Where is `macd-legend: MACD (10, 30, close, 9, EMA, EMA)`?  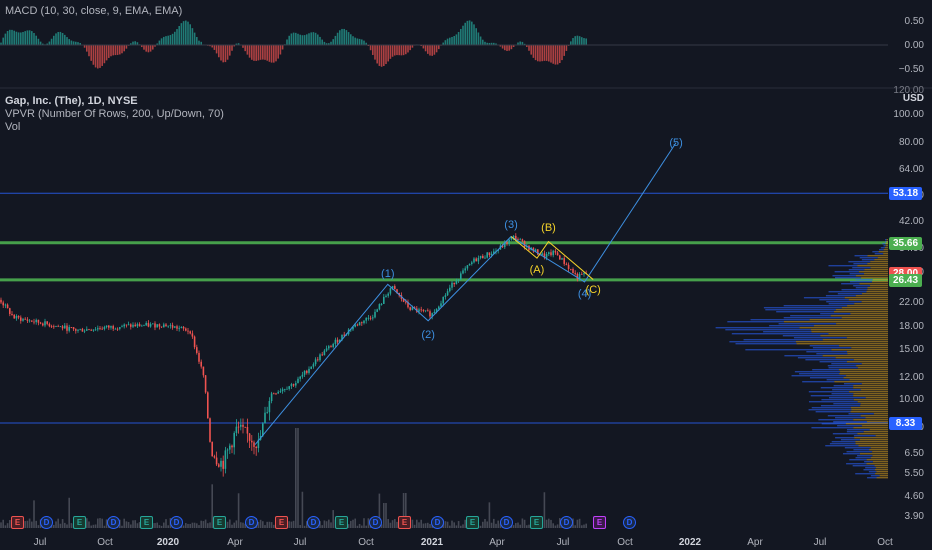 macd-legend: MACD (10, 30, close, 9, EMA, EMA) is located at coordinates (94, 11).